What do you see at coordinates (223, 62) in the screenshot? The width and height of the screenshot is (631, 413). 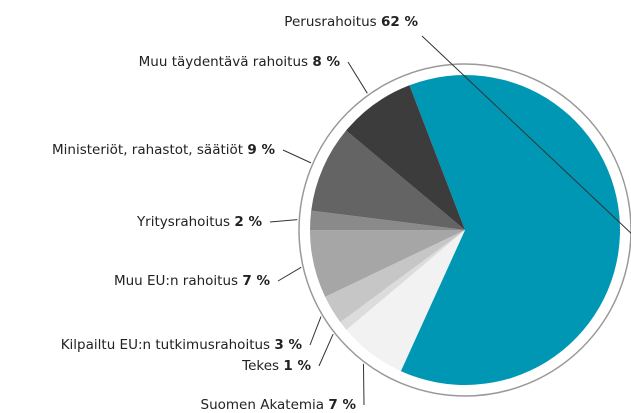 I see `slice-name: Muu täydentävä rahoitus` at bounding box center [223, 62].